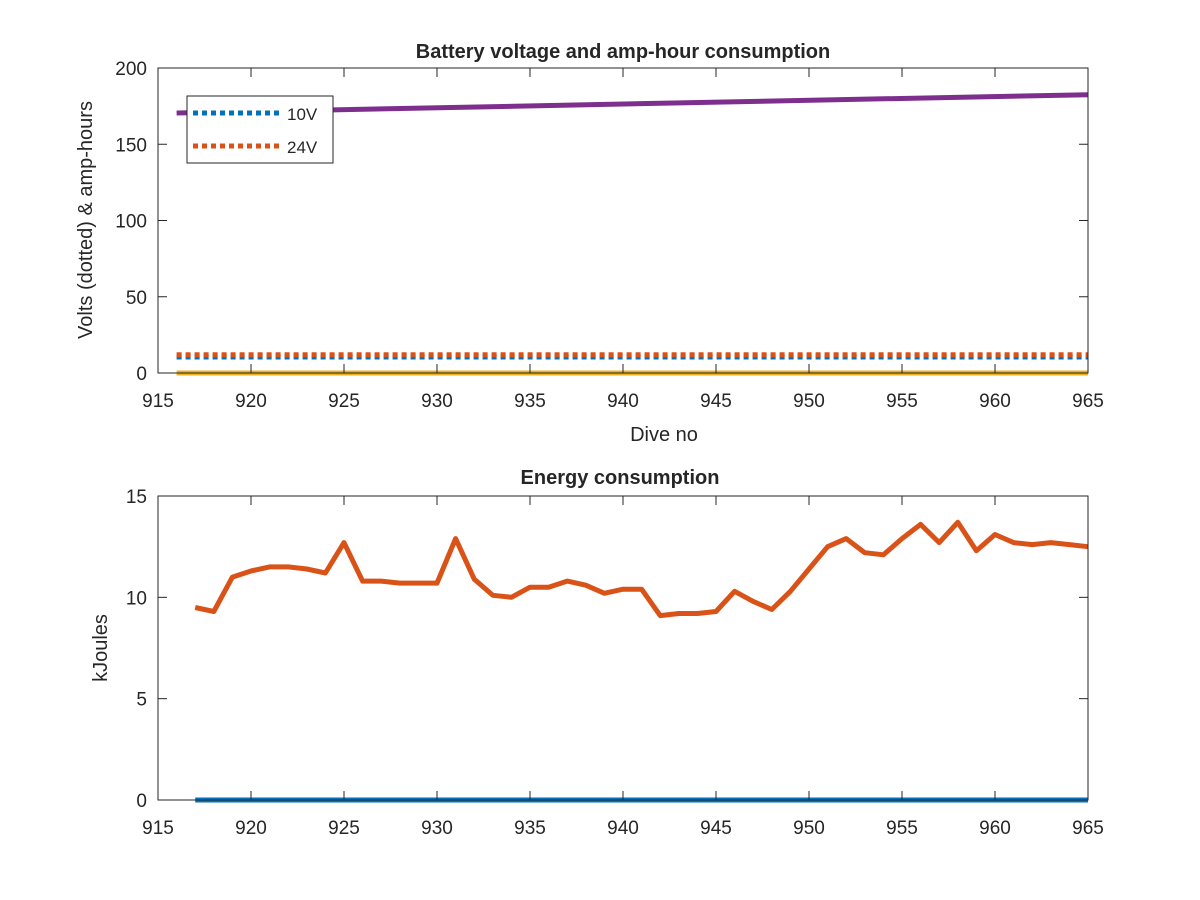 This screenshot has width=1200, height=900. Describe the element at coordinates (131, 69) in the screenshot. I see `y-tick-label: 200` at that location.